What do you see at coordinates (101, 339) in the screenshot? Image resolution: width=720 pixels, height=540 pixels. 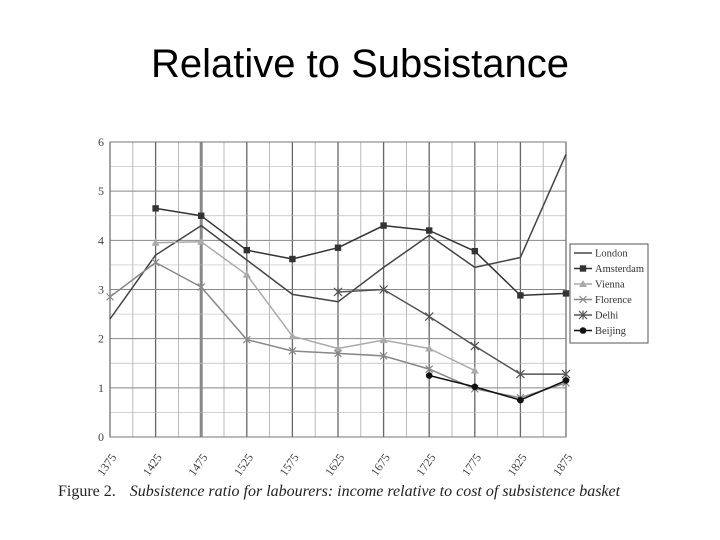 I see `y-tick-label: 2` at bounding box center [101, 339].